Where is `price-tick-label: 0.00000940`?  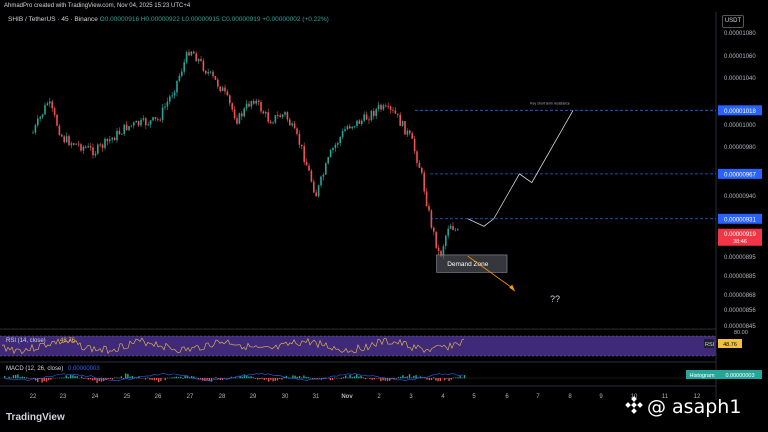
price-tick-label: 0.00000940 is located at coordinates (740, 197).